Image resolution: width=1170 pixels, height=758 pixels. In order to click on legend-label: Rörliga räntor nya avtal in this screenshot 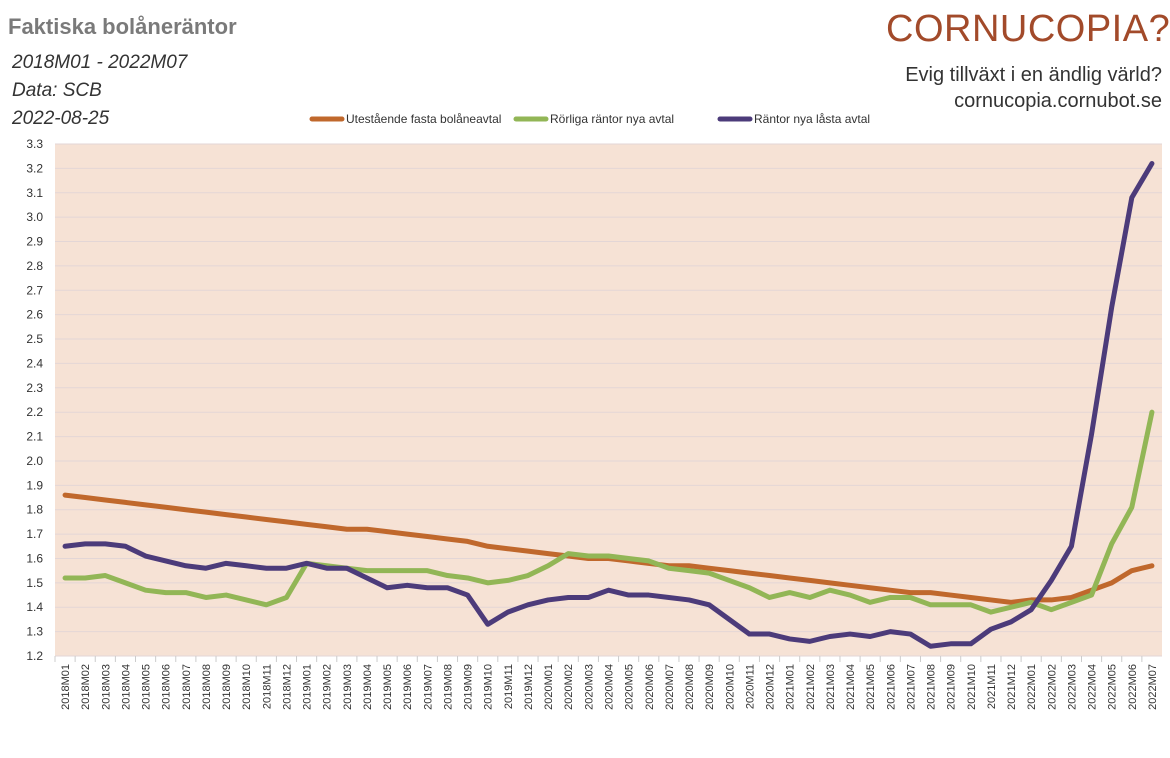, I will do `click(612, 119)`.